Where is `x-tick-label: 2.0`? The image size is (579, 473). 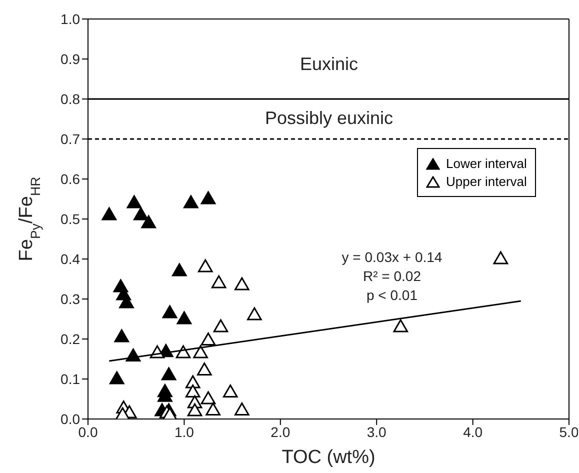 x-tick-label: 2.0 is located at coordinates (280, 432).